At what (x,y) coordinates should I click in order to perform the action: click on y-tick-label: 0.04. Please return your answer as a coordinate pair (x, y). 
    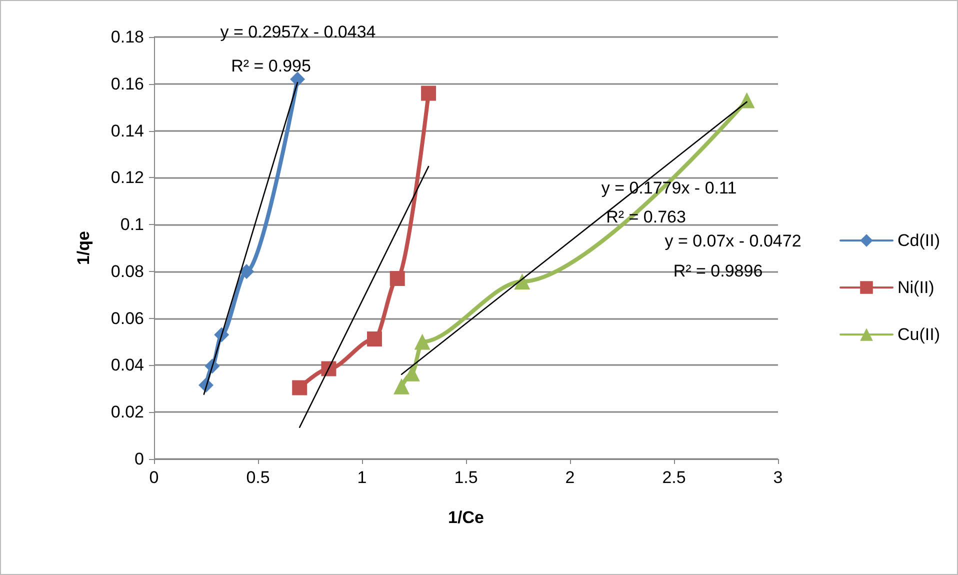
    Looking at the image, I should click on (127, 365).